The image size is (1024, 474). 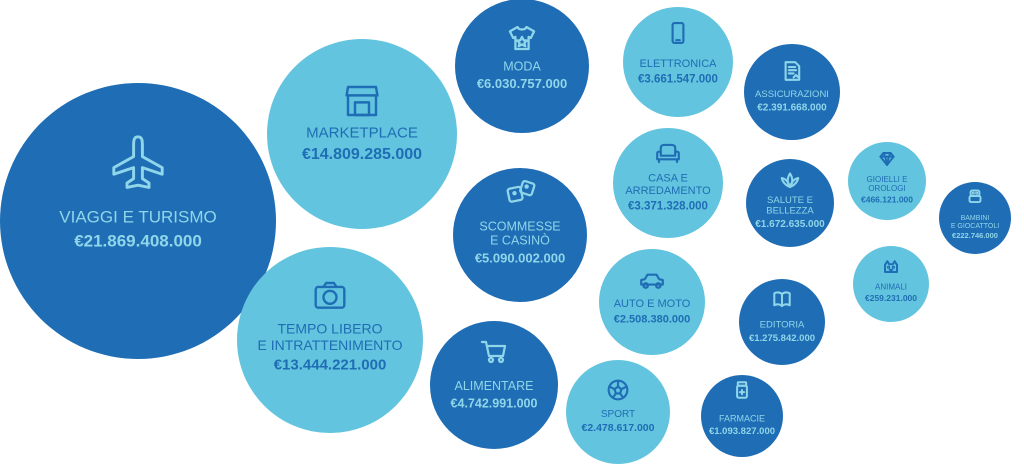 I want to click on bubble-label-tempo-libero-e-intrattenimento: E INTRATTENIMENTO, so click(x=330, y=345).